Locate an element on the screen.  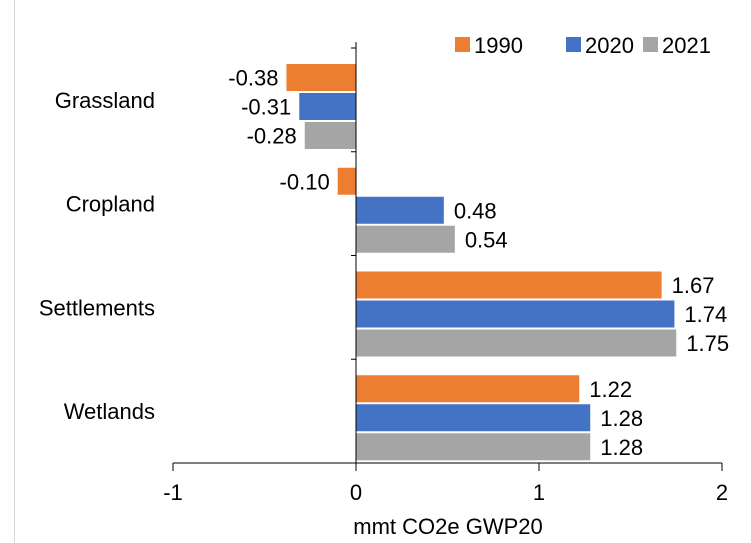
legend-label-1990: 1990 is located at coordinates (498, 45).